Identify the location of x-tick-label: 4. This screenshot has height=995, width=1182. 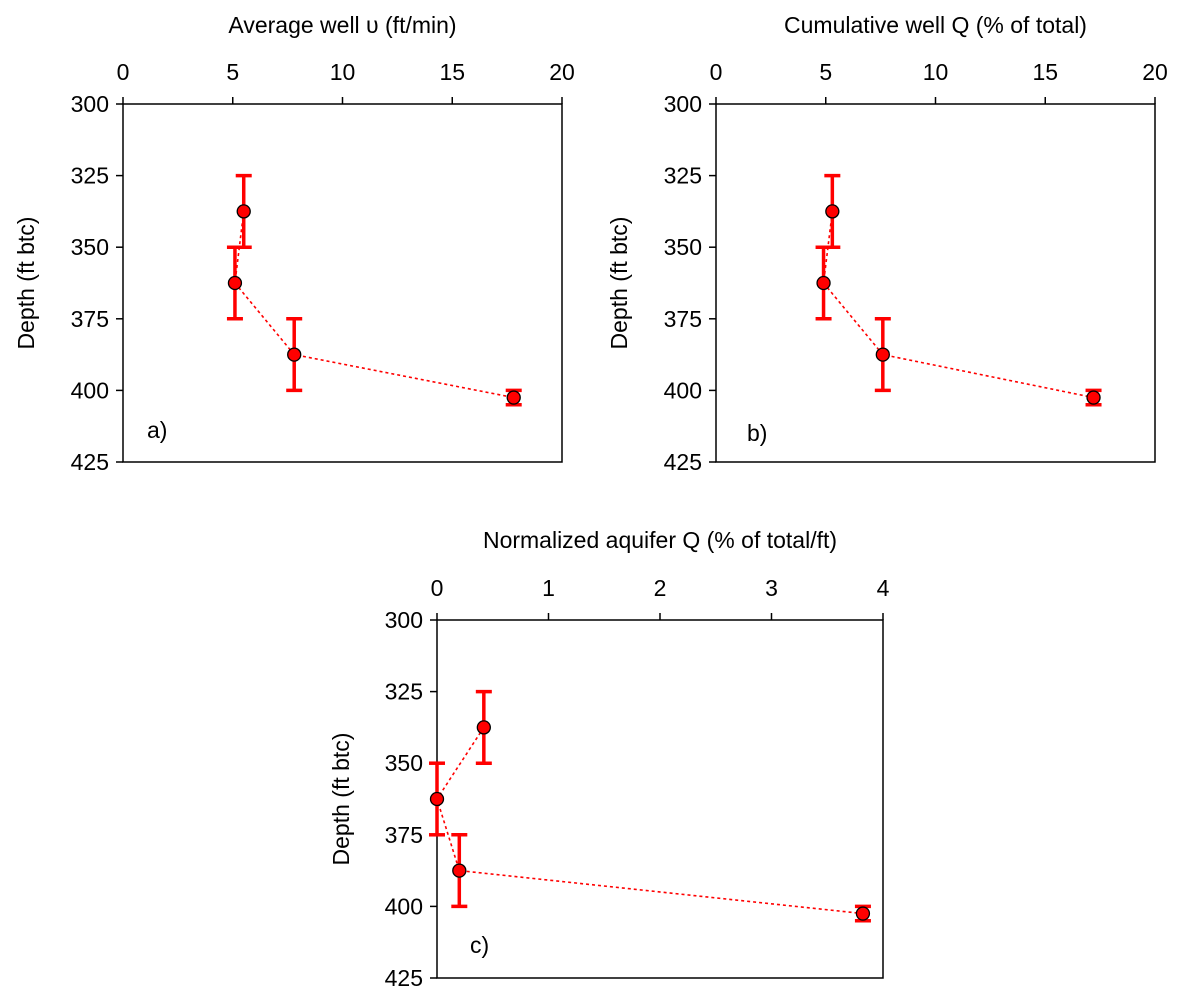
(883, 588).